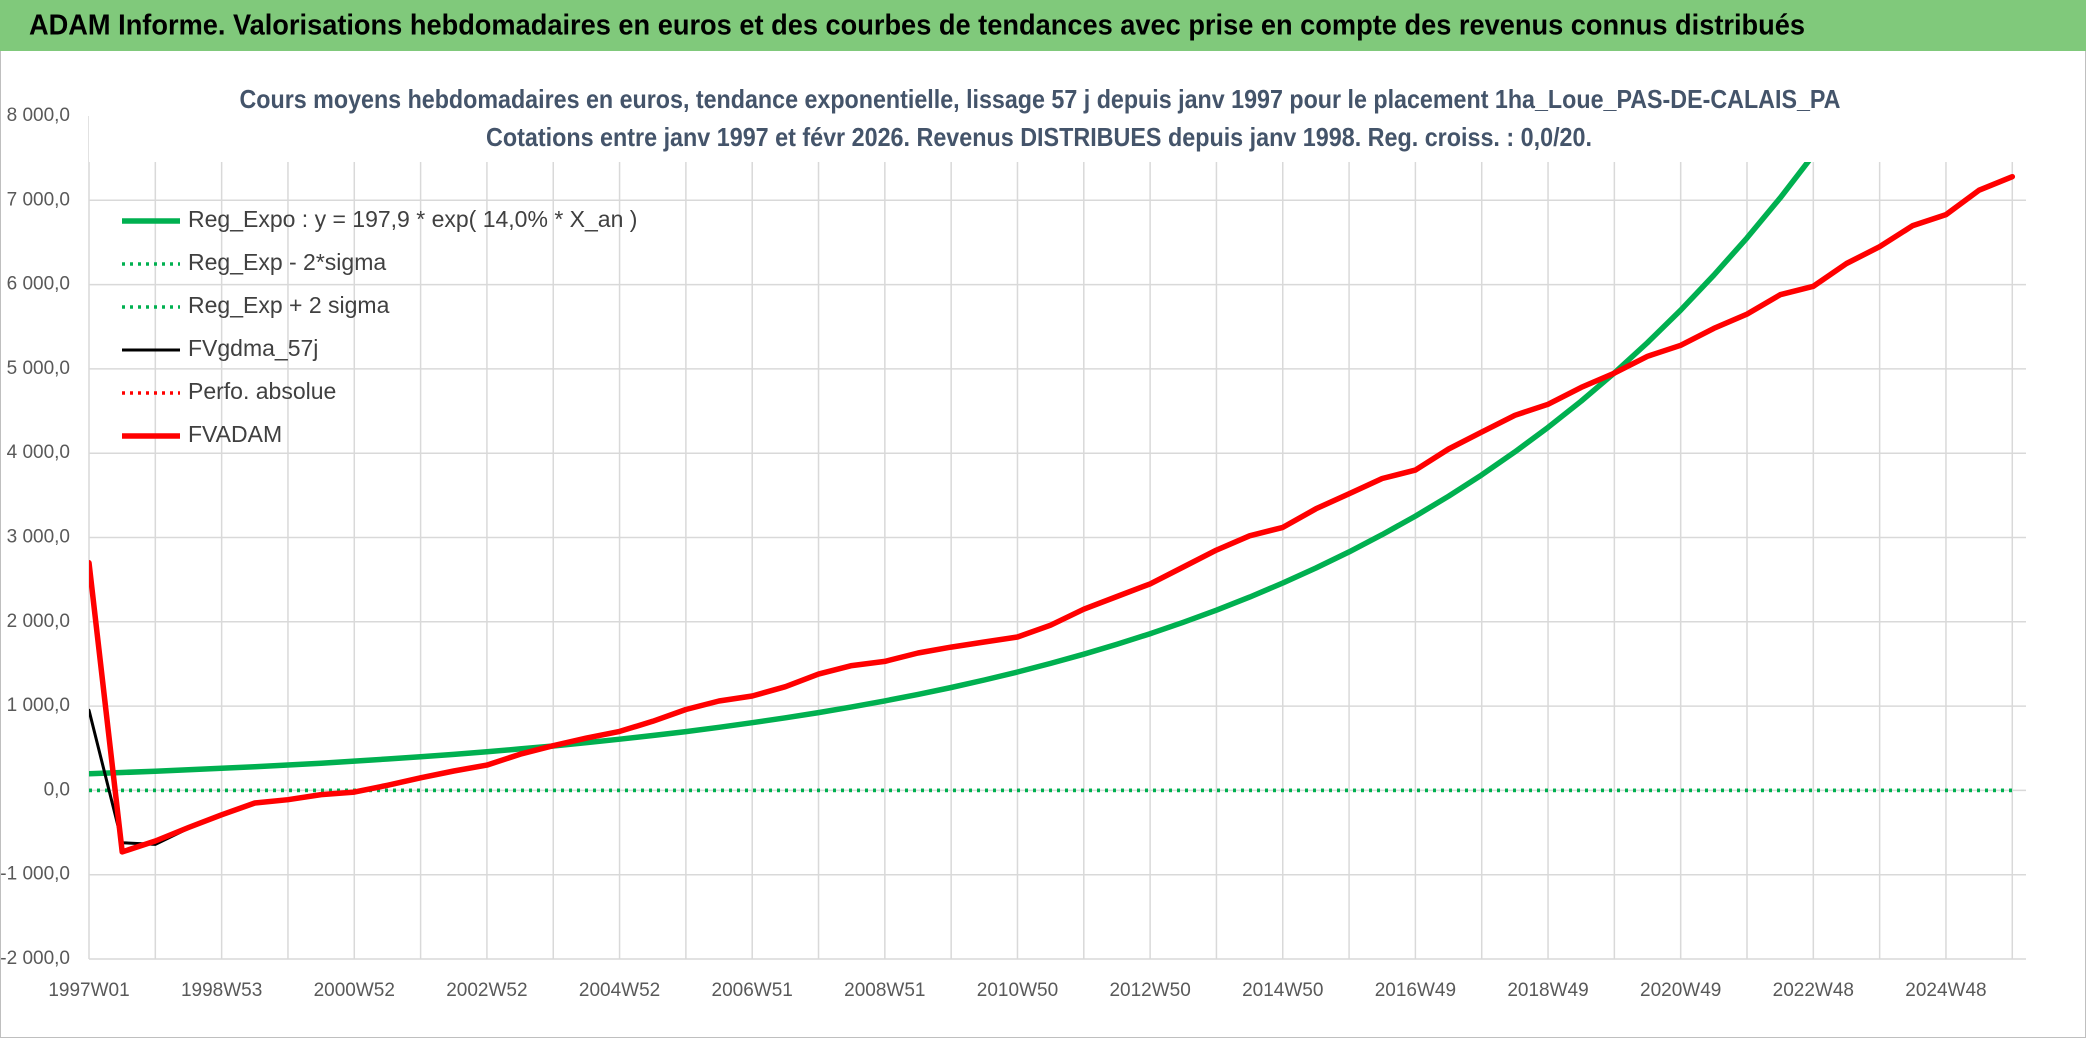 This screenshot has width=2086, height=1038. I want to click on legend-label: Reg_Exp - 2*sigma, so click(287, 262).